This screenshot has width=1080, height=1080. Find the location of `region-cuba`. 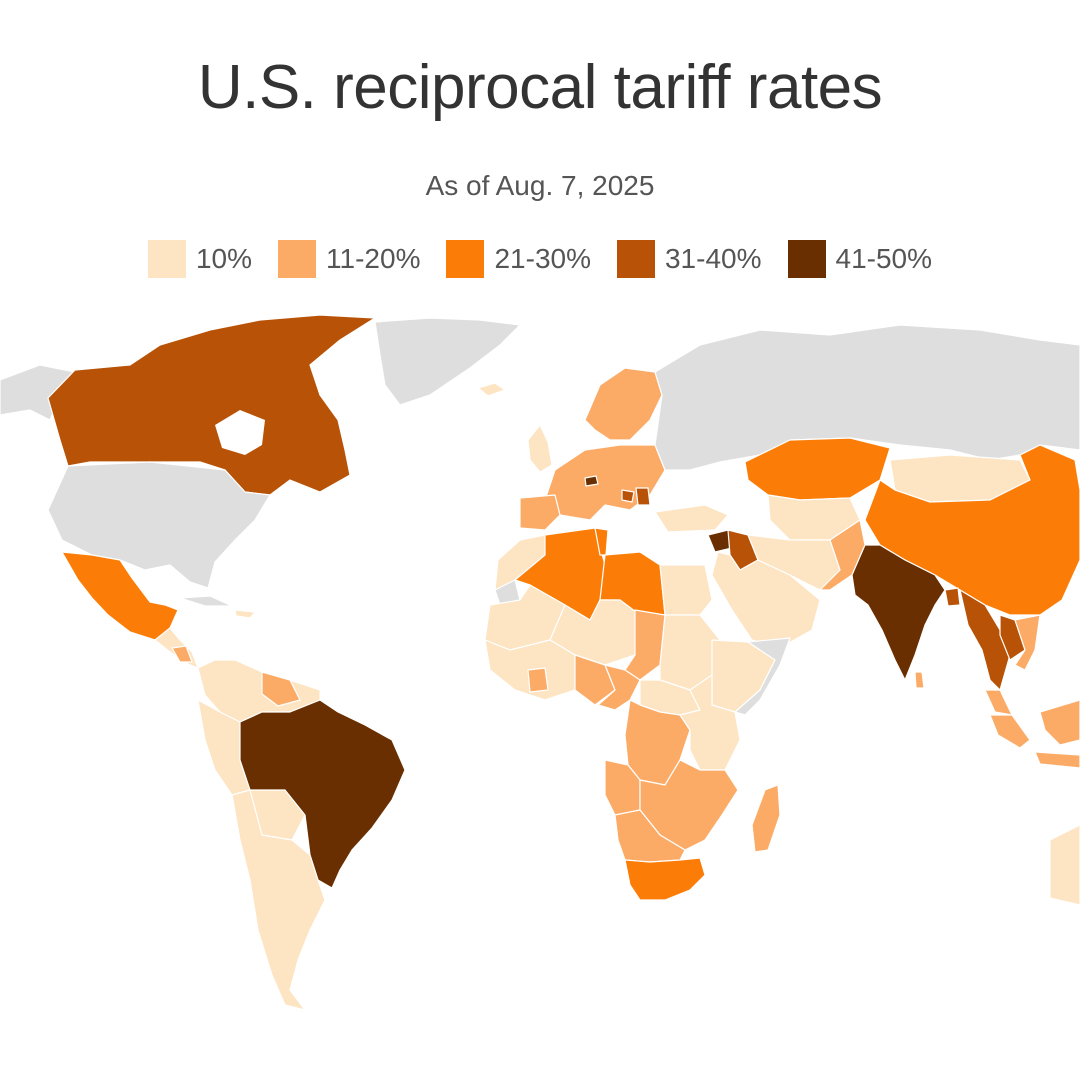

region-cuba is located at coordinates (206, 601).